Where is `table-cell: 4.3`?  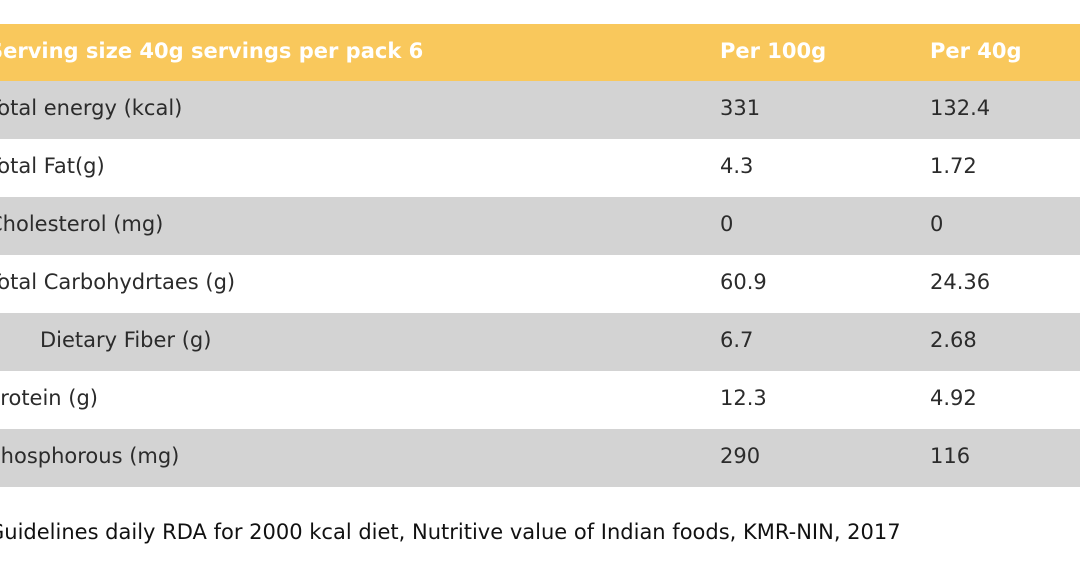 table-cell: 4.3 is located at coordinates (737, 166).